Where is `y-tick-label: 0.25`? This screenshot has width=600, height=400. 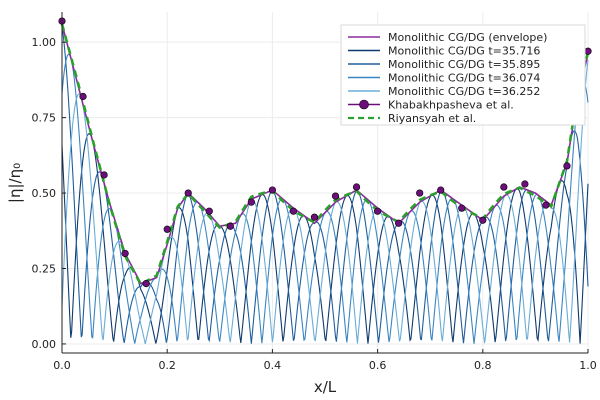 y-tick-label: 0.25 is located at coordinates (44, 269).